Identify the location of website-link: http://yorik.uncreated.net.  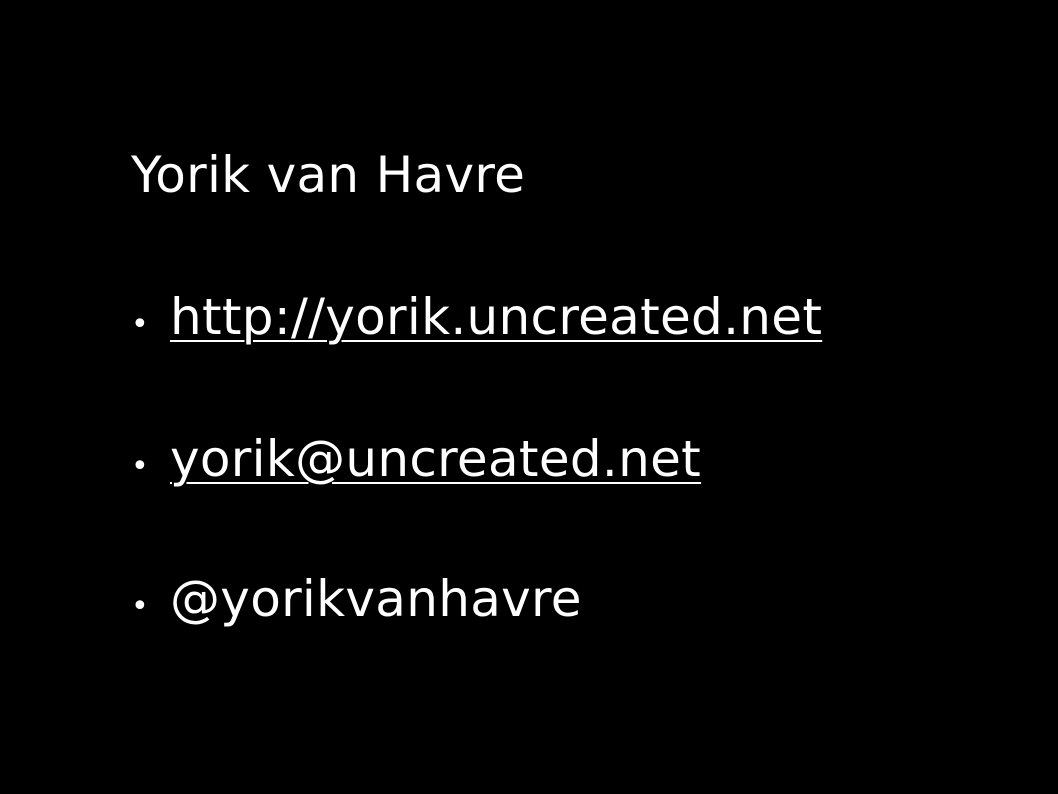
(496, 317).